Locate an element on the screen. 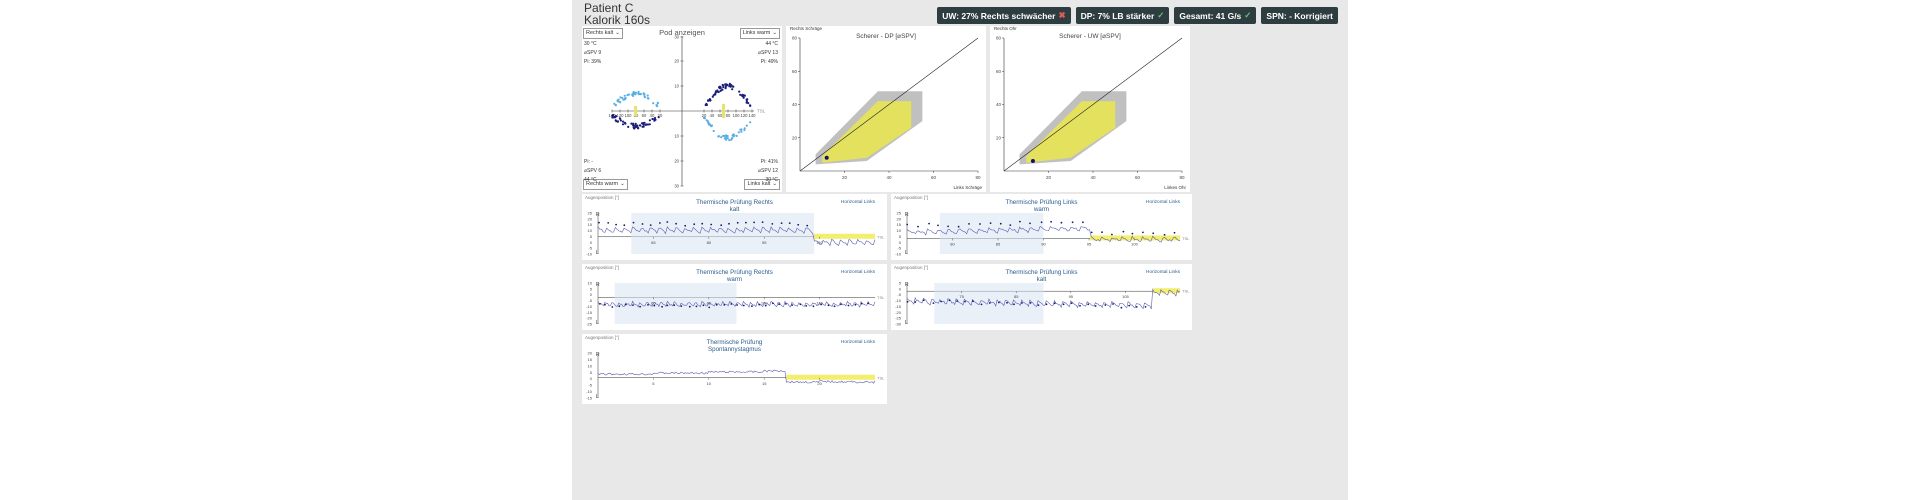 This screenshot has width=1920, height=500. y-axis-title: Rechts Schräge is located at coordinates (806, 28).